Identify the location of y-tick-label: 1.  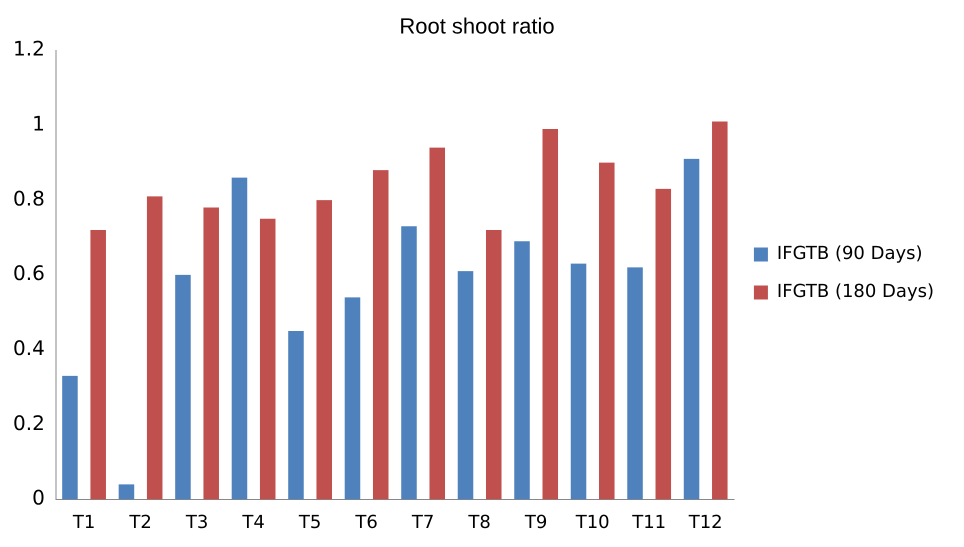
(38, 123).